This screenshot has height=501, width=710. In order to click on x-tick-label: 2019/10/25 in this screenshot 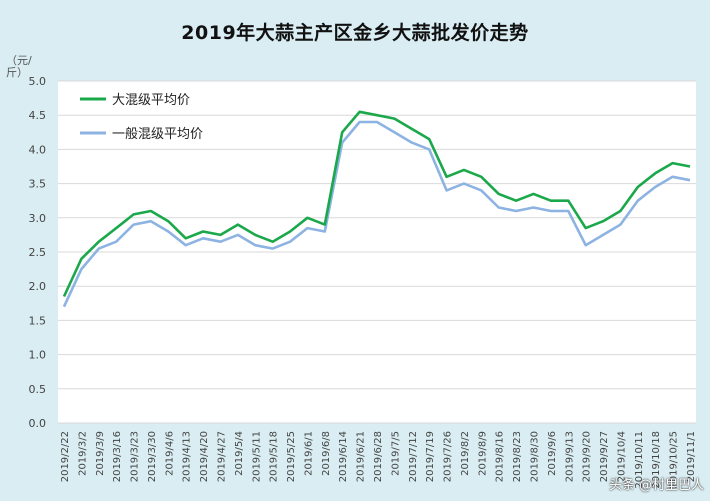, I will do `click(674, 460)`.